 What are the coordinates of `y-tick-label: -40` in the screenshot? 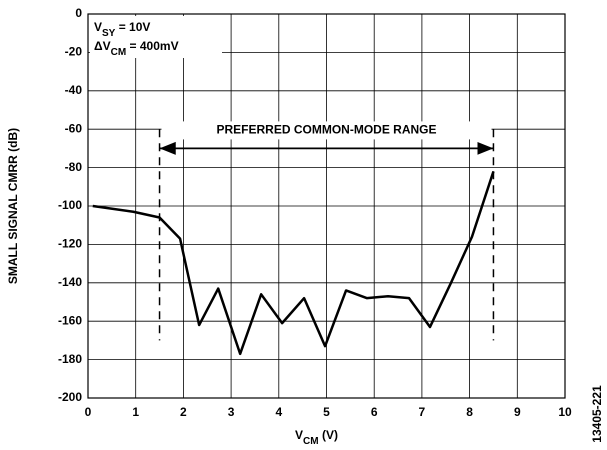 It's located at (74, 90).